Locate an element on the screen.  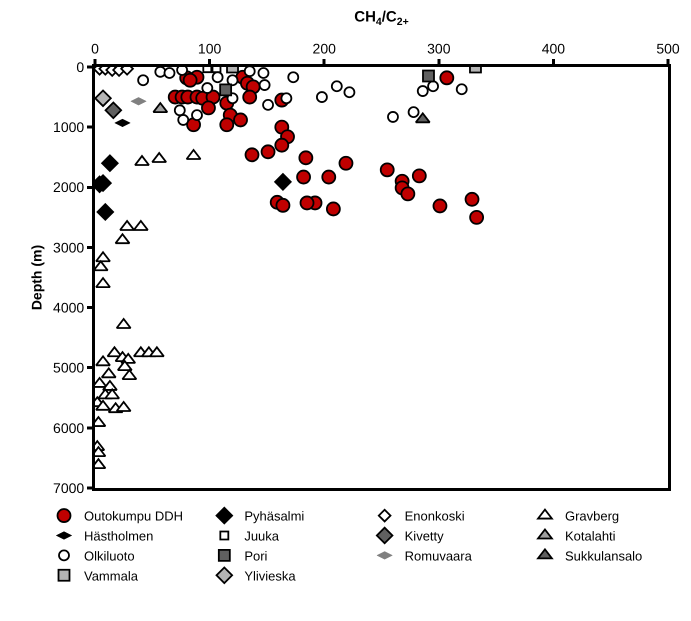
legend-label: Sukkulansalo is located at coordinates (603, 556).